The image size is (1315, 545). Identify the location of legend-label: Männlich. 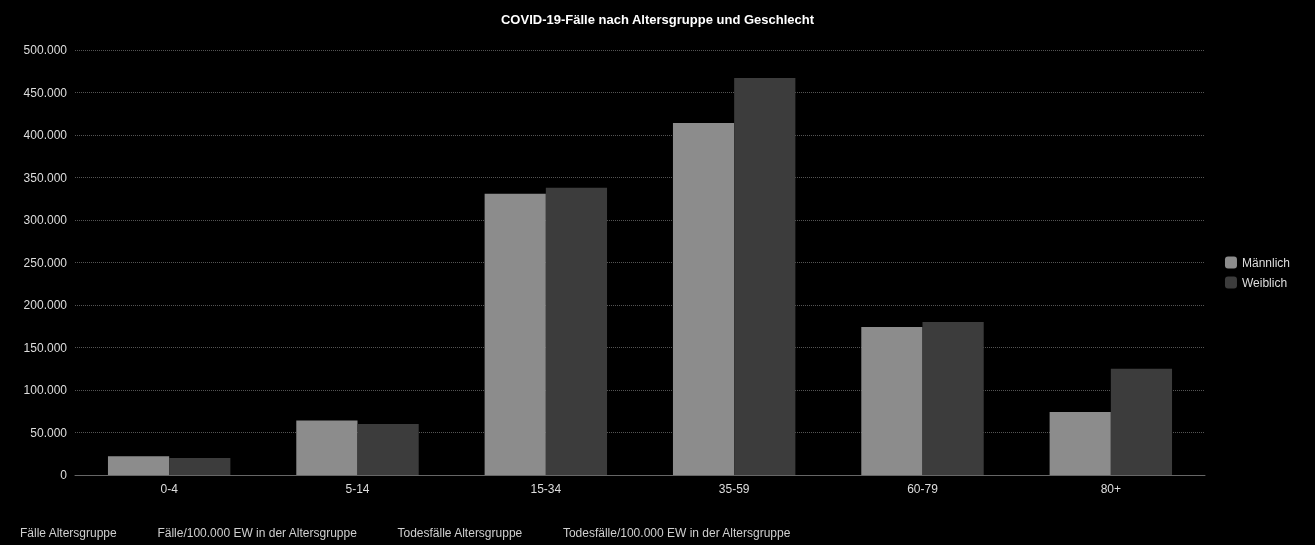
(1266, 262).